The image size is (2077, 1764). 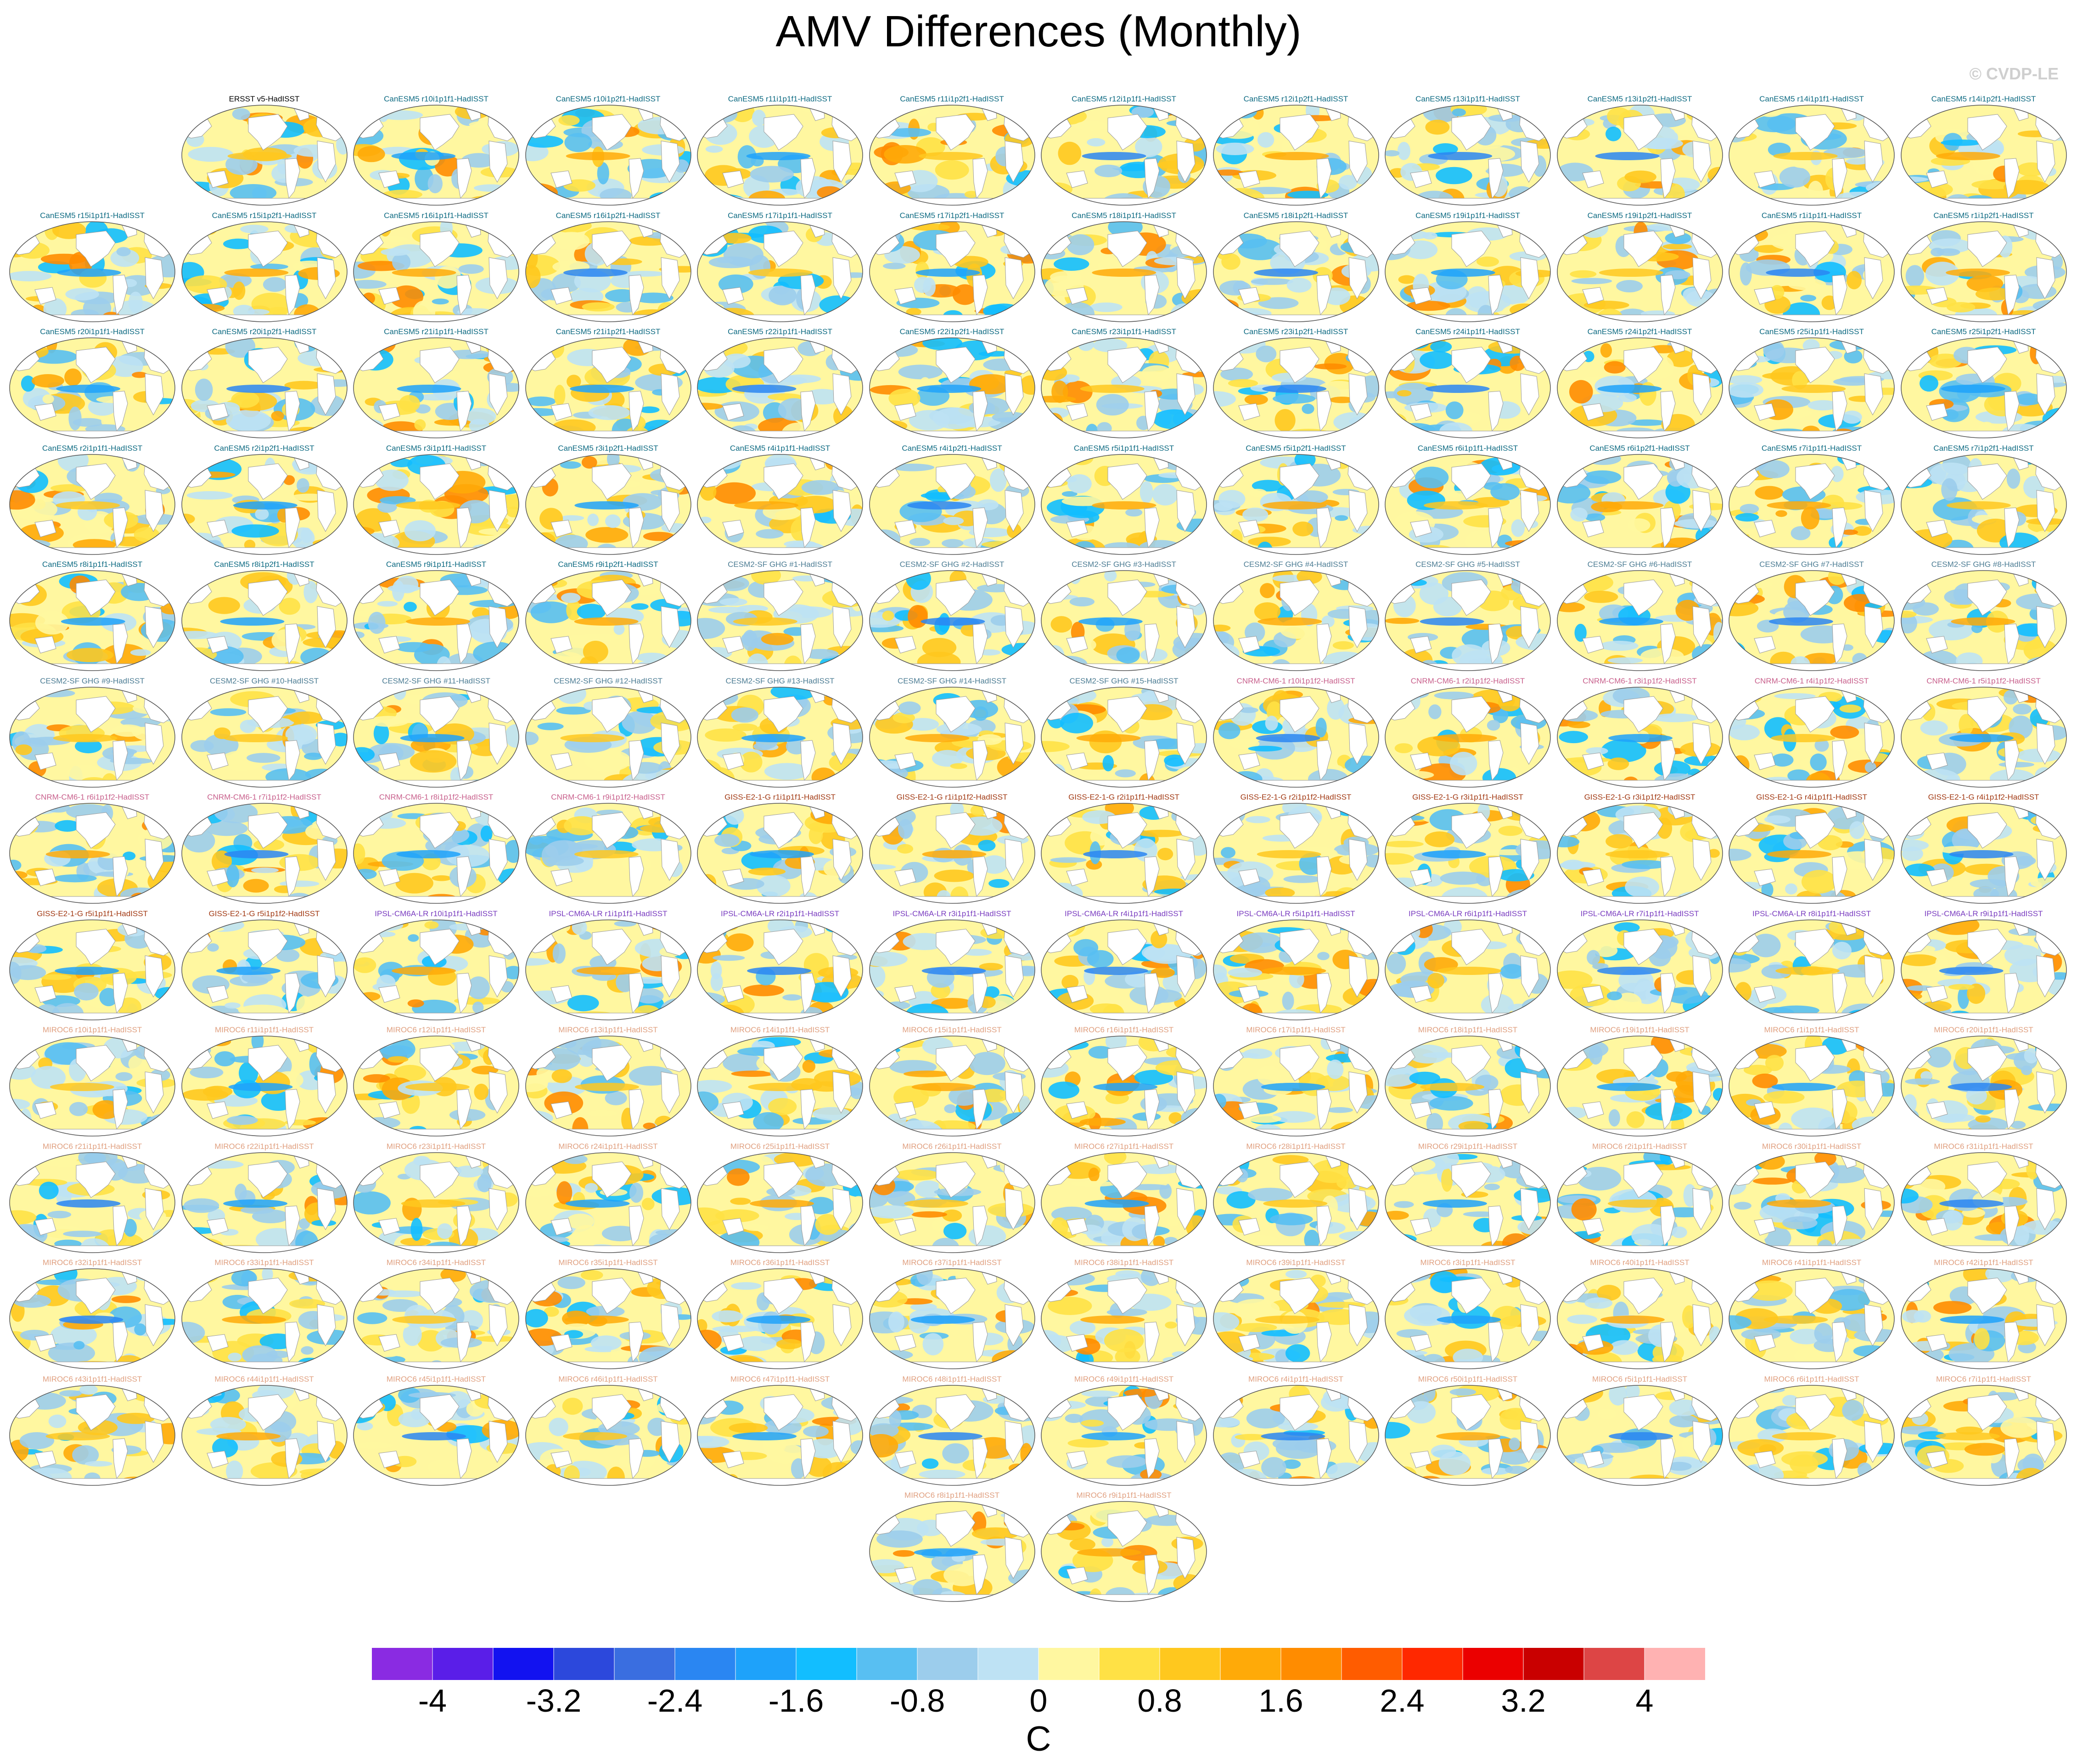 What do you see at coordinates (1124, 1314) in the screenshot?
I see `map-panel: MIROC6 r38i1p1f1-HadISST` at bounding box center [1124, 1314].